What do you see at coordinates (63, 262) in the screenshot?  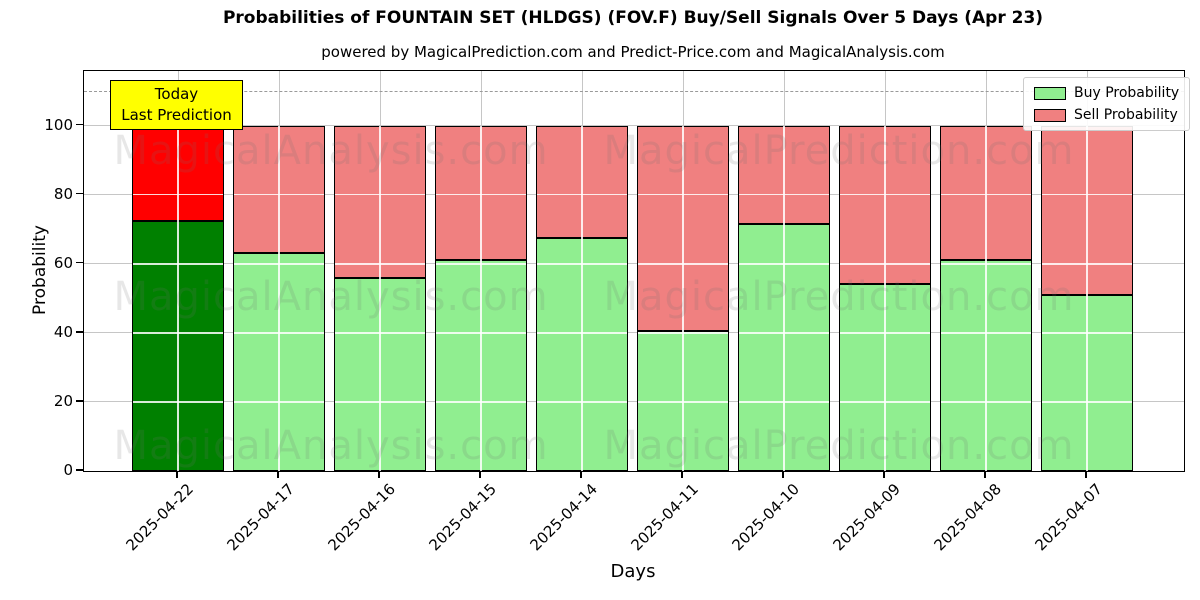 I see `y-tick-label: 60` at bounding box center [63, 262].